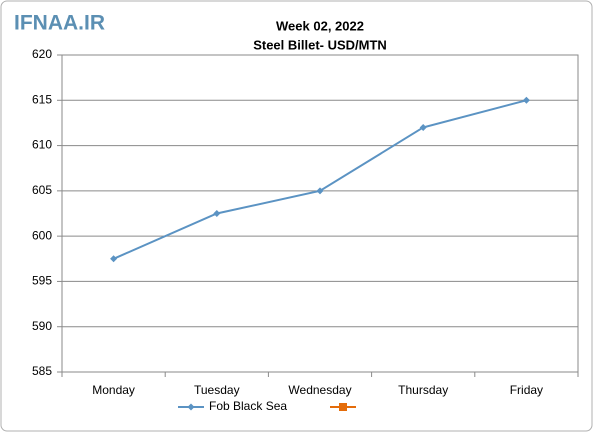 The width and height of the screenshot is (600, 433). Describe the element at coordinates (319, 390) in the screenshot. I see `x-tick-label: Wednesday` at that location.